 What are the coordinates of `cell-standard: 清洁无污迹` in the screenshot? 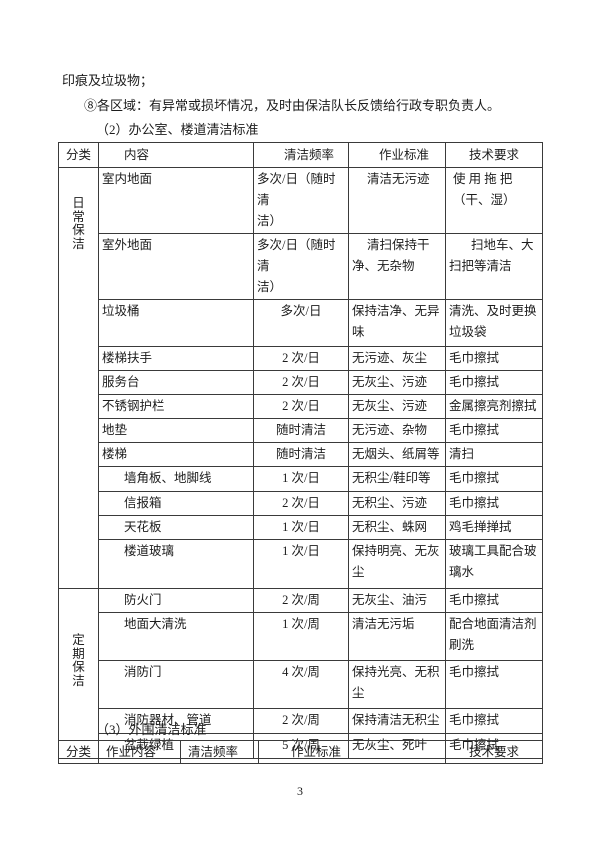 It's located at (397, 200).